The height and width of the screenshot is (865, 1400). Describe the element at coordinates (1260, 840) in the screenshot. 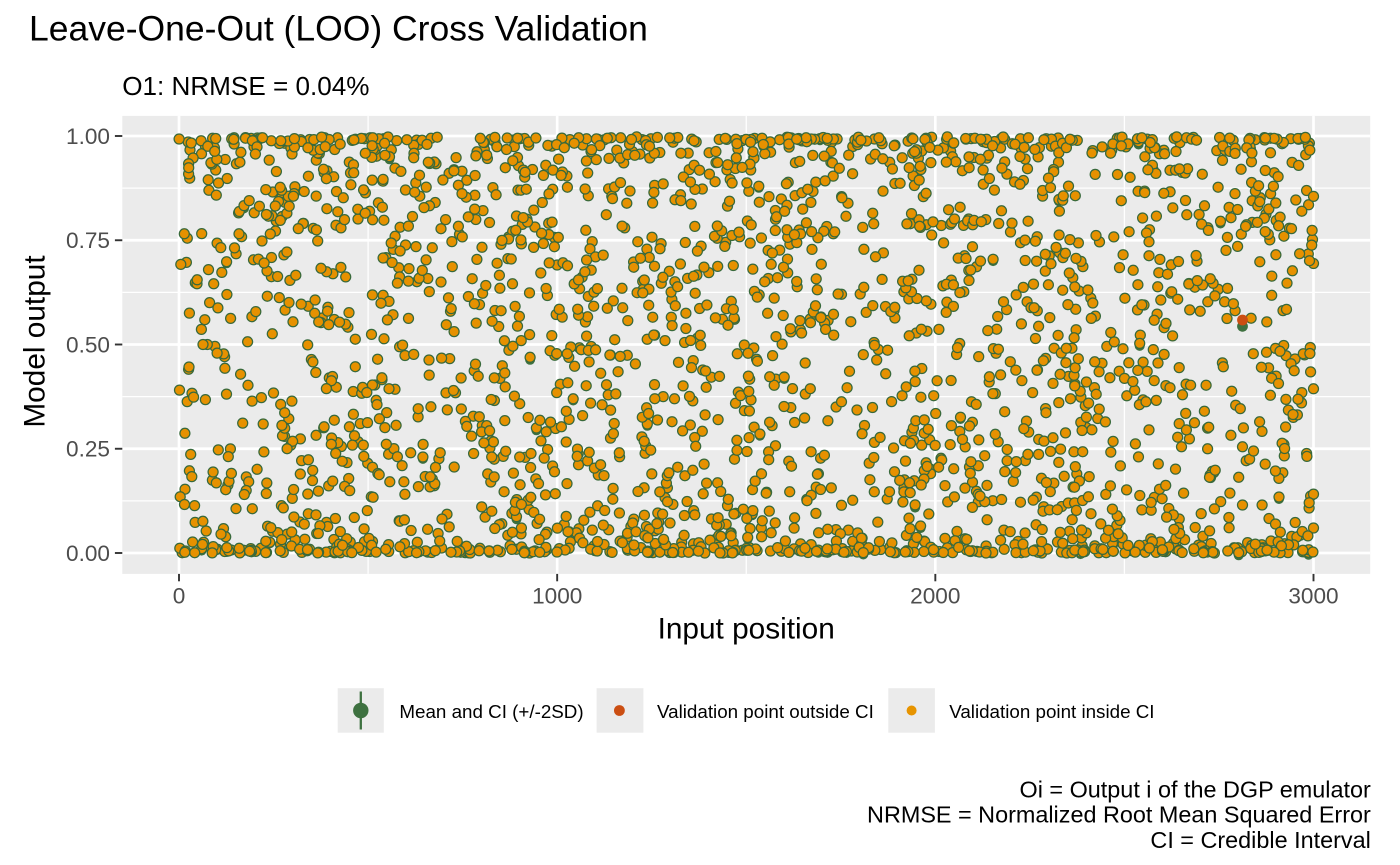

I see `svg-text: CI = Credible Interval` at that location.